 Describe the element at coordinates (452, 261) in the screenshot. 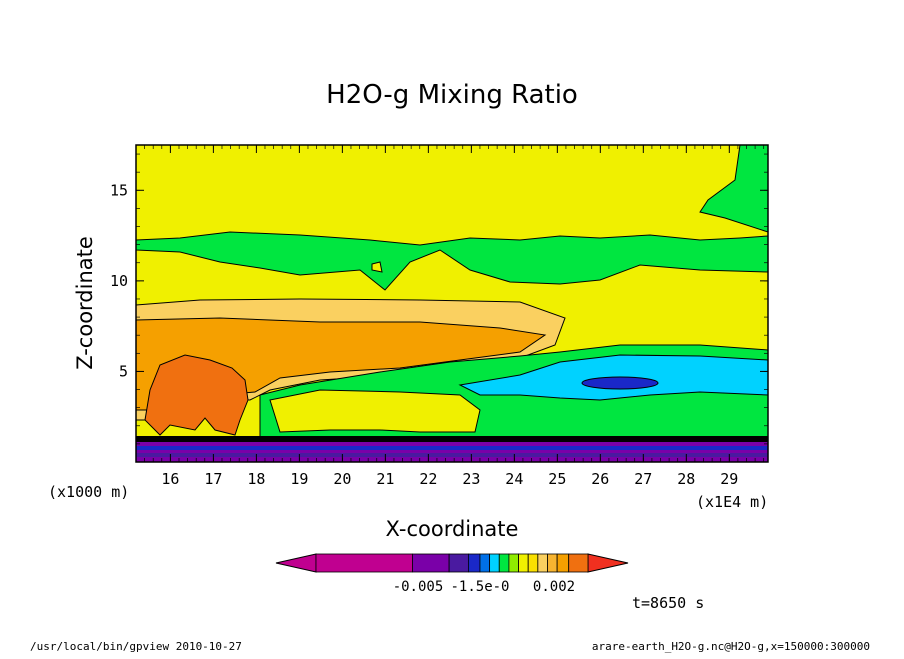

I see `region-green-band` at that location.